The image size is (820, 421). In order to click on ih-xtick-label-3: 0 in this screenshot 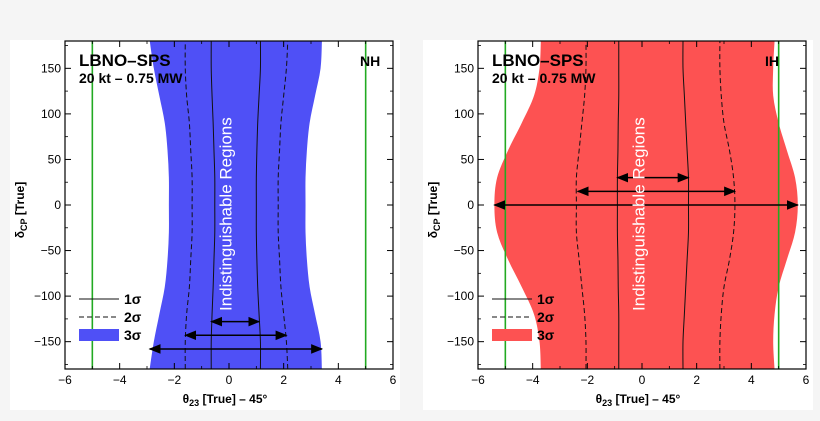, I will do `click(642, 380)`.